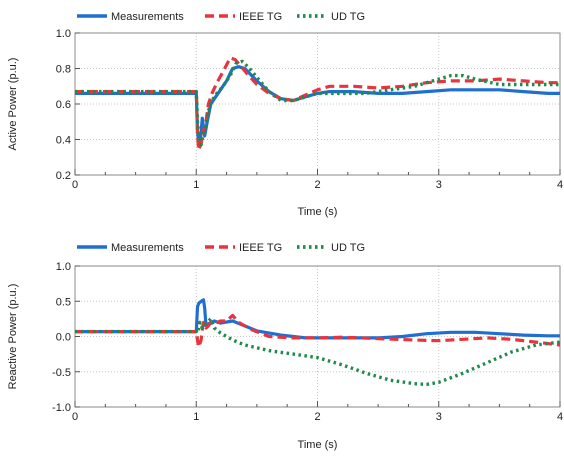  Describe the element at coordinates (13, 337) in the screenshot. I see `y-axis-label: Reactive Power (p.u.)` at that location.